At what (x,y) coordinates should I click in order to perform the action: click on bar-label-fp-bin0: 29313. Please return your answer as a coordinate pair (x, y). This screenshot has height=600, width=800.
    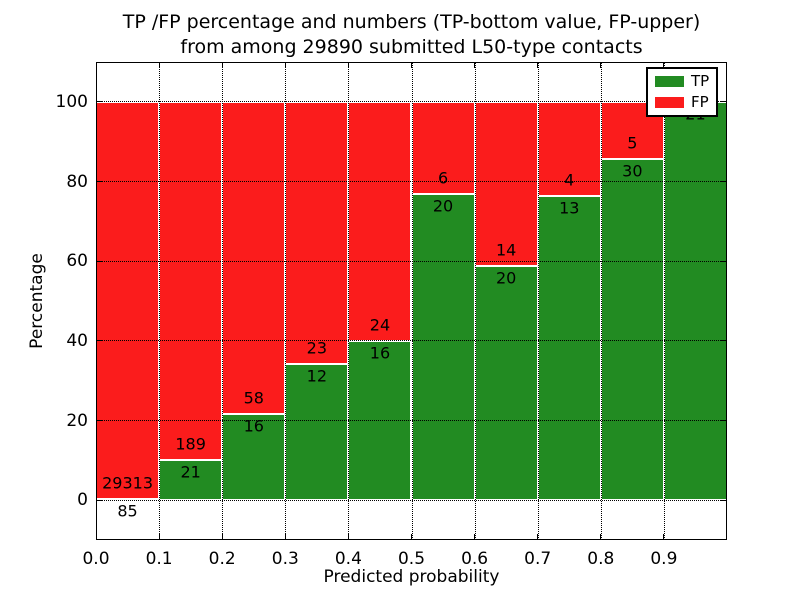
    Looking at the image, I should click on (127, 483).